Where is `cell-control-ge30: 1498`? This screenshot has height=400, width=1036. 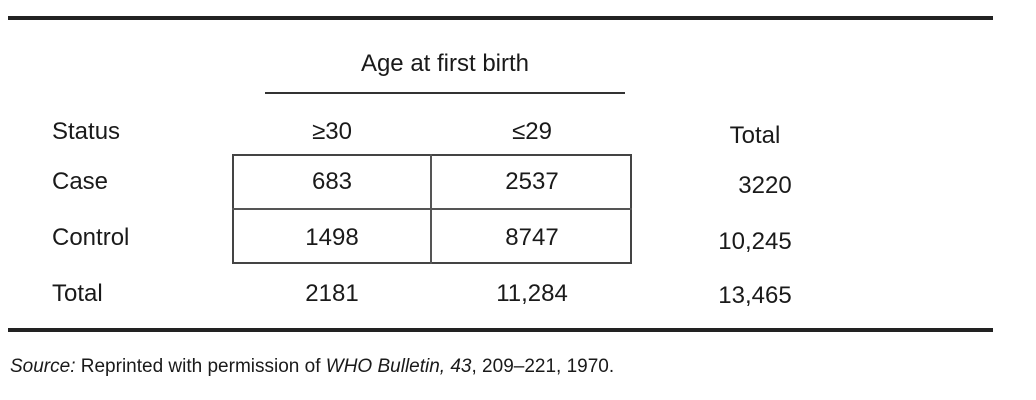 cell-control-ge30: 1498 is located at coordinates (332, 237).